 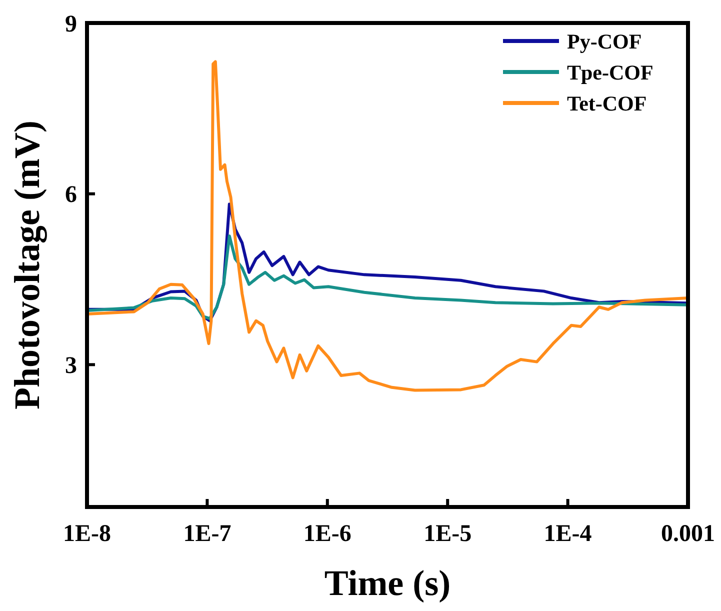 What do you see at coordinates (568, 534) in the screenshot?
I see `x-tick-label: 1E-4` at bounding box center [568, 534].